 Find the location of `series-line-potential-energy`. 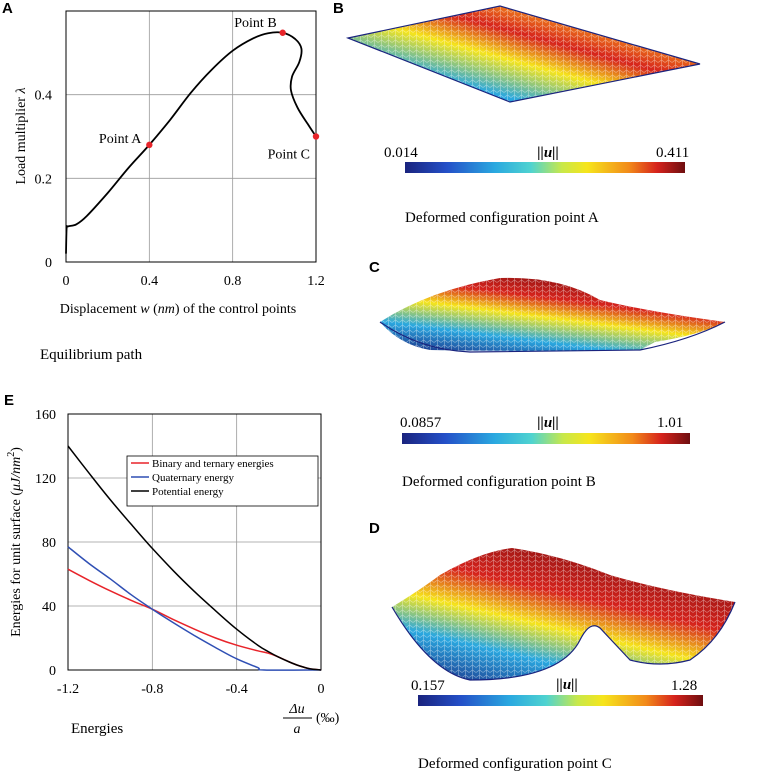

series-line-potential-energy is located at coordinates (194, 558).